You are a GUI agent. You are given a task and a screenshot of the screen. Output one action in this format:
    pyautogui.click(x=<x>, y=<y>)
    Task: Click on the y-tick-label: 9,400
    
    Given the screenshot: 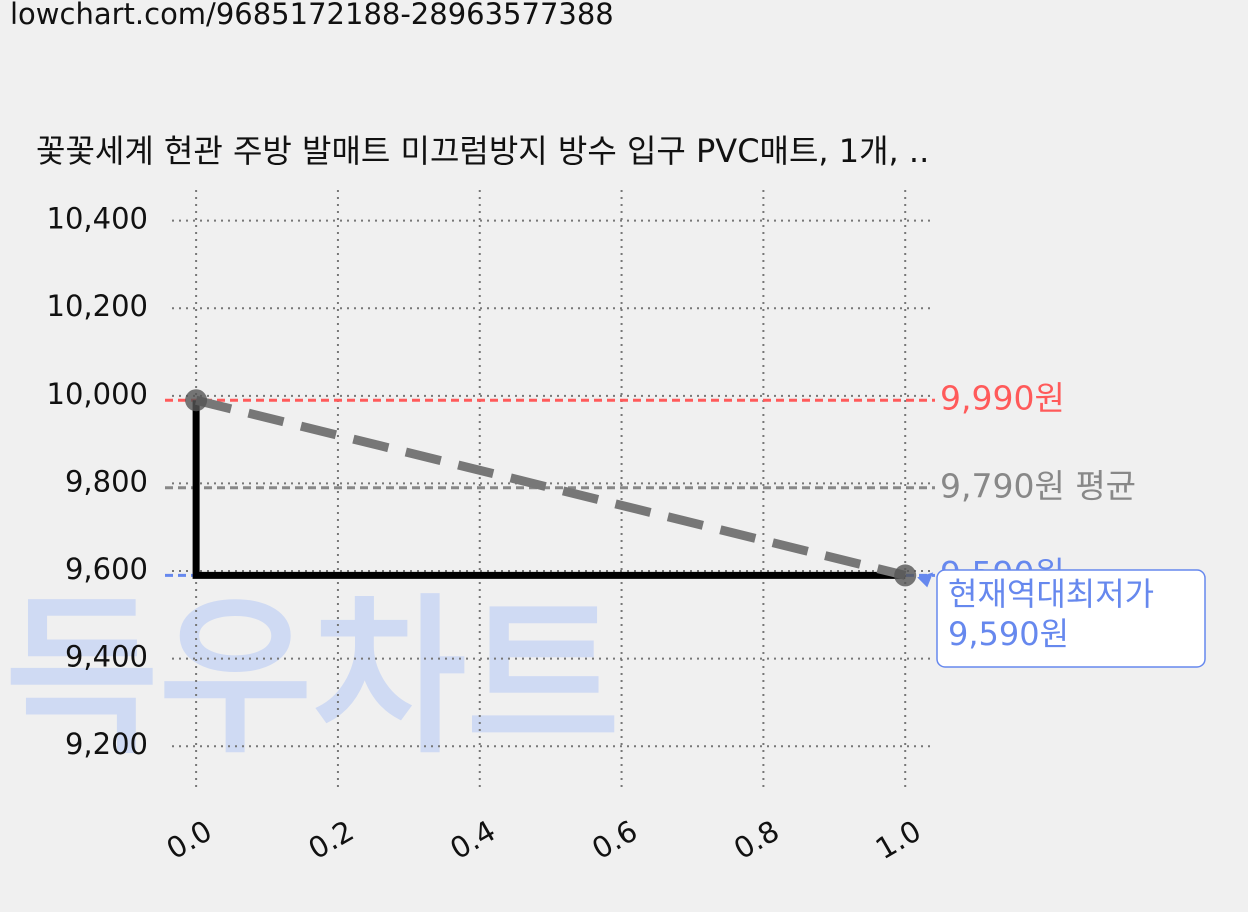 What is the action you would take?
    pyautogui.click(x=106, y=657)
    